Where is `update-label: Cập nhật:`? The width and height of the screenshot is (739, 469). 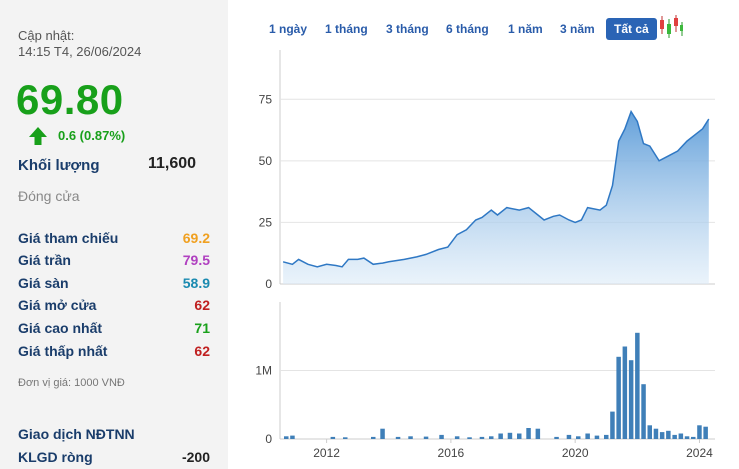 update-label: Cập nhật: is located at coordinates (46, 35).